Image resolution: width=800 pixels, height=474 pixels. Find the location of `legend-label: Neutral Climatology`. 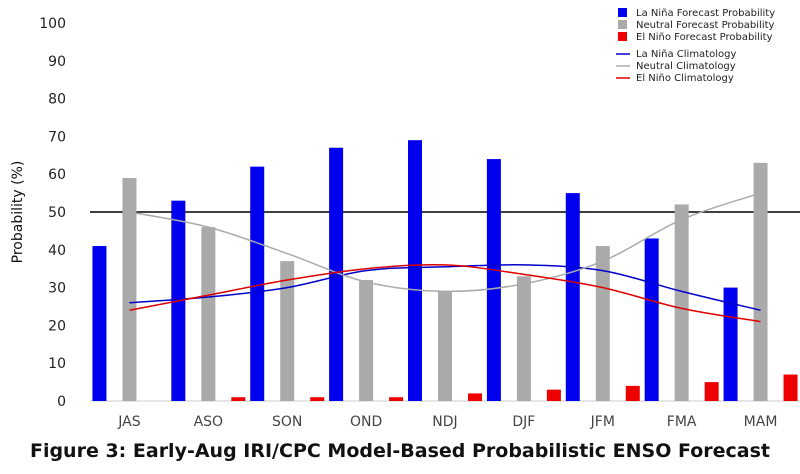

legend-label: Neutral Climatology is located at coordinates (686, 66).